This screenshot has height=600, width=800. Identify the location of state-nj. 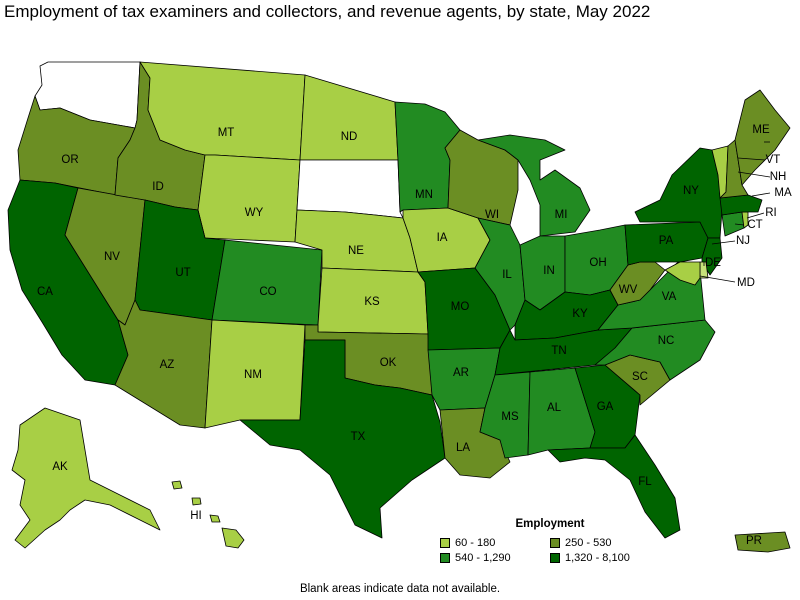
(712, 256).